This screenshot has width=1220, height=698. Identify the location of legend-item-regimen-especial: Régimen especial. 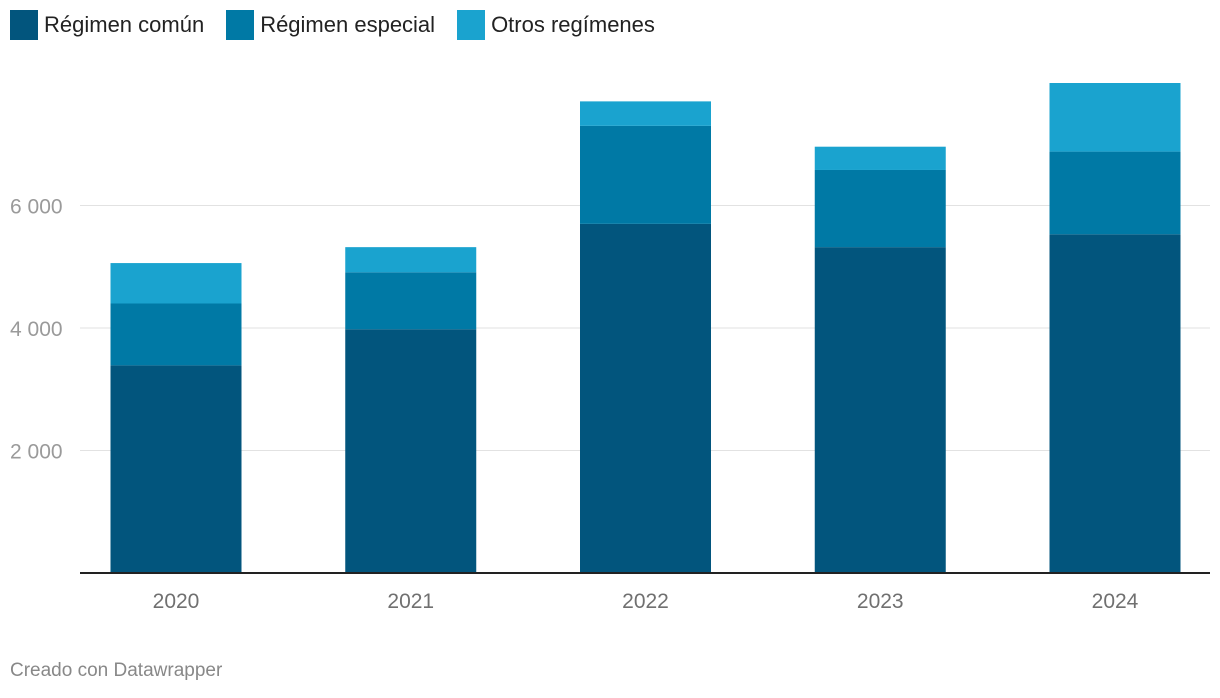
(330, 25).